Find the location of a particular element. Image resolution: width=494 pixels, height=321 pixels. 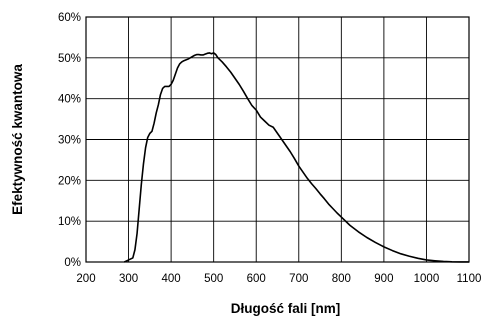

y-axis-label: Efektywność kwantowa is located at coordinates (17, 139).